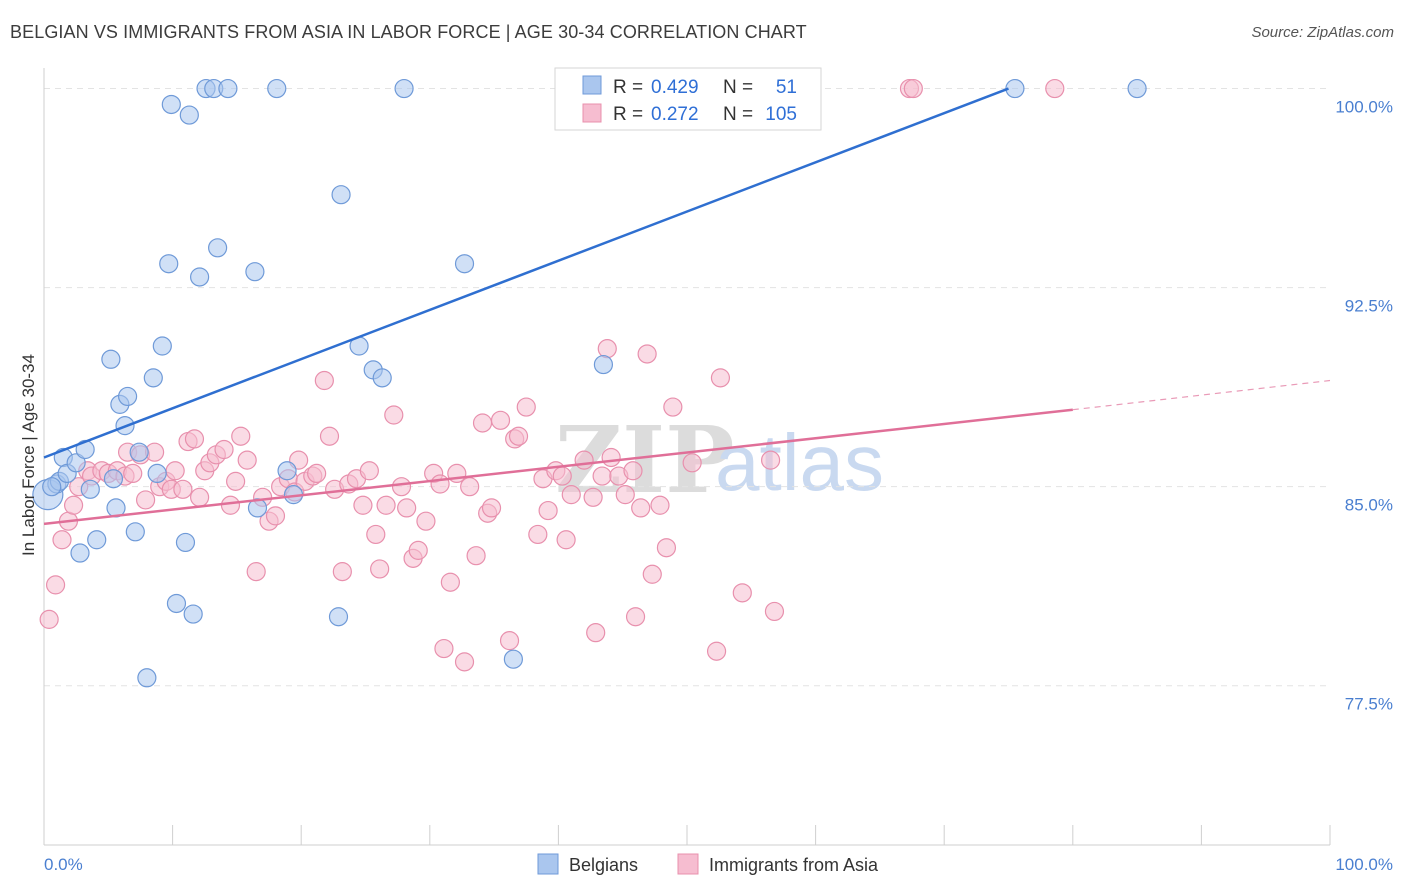 This screenshot has width=1406, height=892. Describe the element at coordinates (1369, 306) in the screenshot. I see `y-tick-label: 92.5%` at that location.